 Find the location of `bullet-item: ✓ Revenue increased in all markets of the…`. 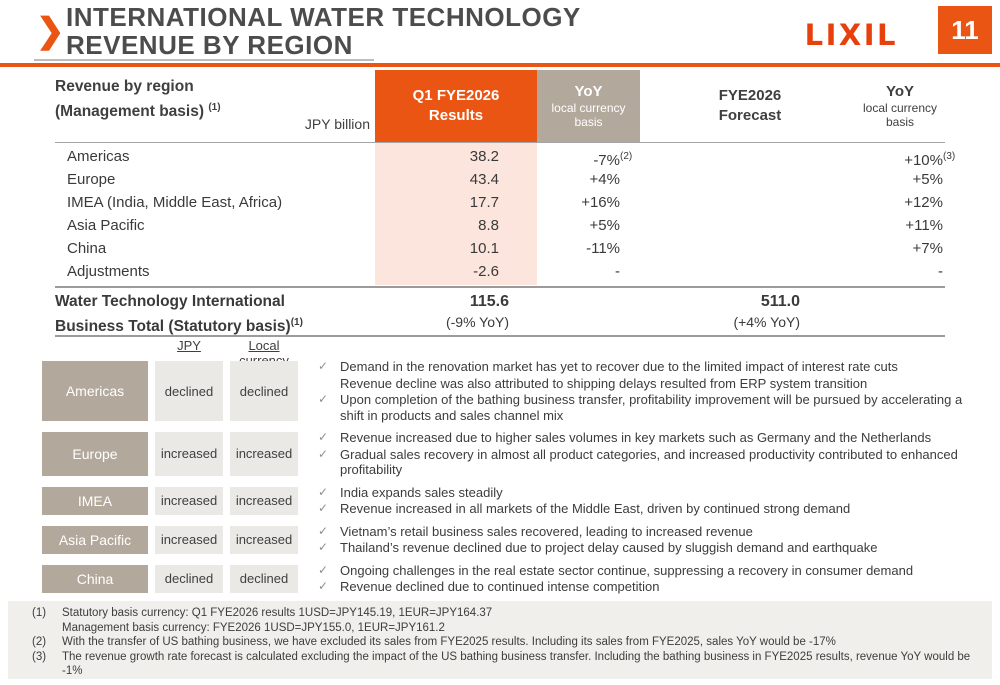

bullet-item: ✓ Revenue increased in all markets of the… is located at coordinates (650, 509).